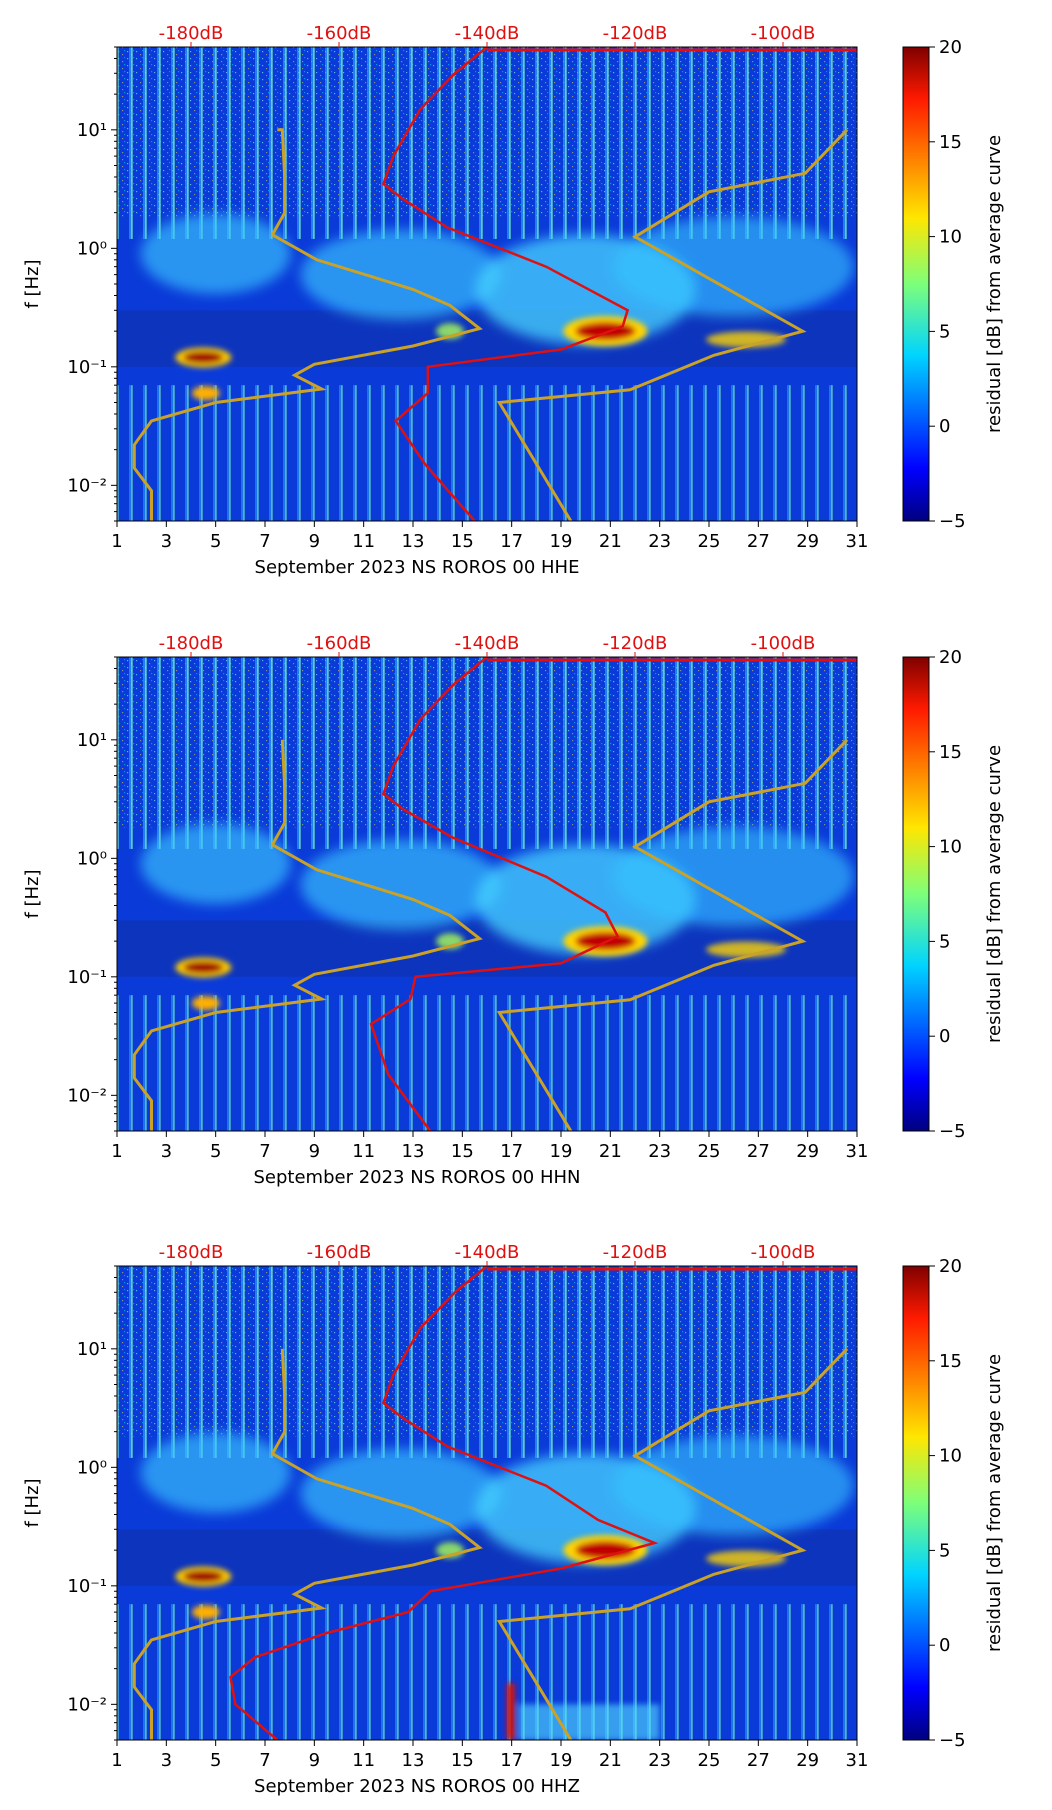 The image size is (1052, 1810). I want to click on noise-model-curve-high, so click(672, 324).